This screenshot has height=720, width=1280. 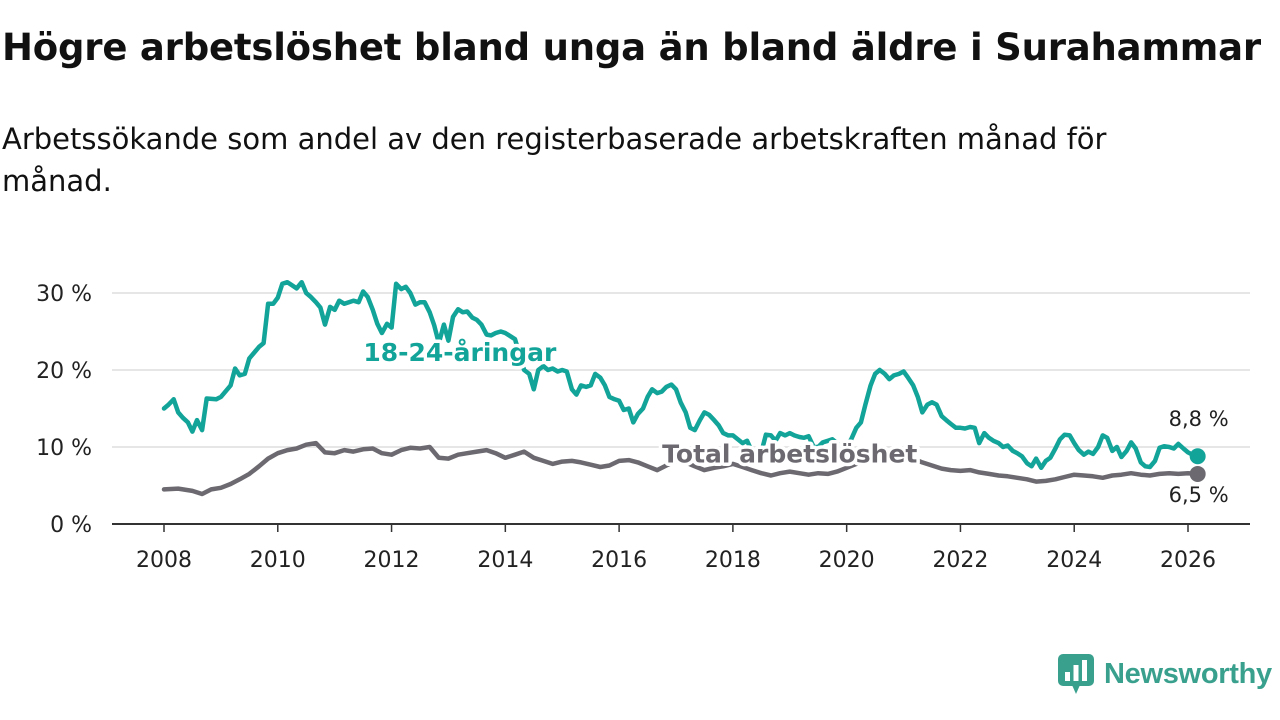 What do you see at coordinates (164, 560) in the screenshot?
I see `x-tick-label: 2008` at bounding box center [164, 560].